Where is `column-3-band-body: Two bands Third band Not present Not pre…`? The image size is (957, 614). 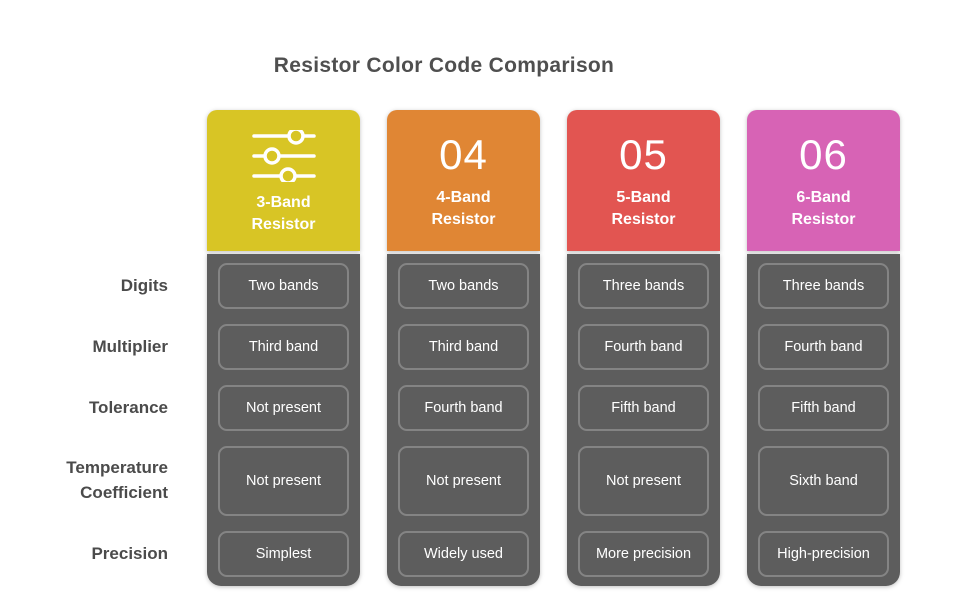 column-3-band-body: Two bands Third band Not present Not pre… is located at coordinates (283, 420).